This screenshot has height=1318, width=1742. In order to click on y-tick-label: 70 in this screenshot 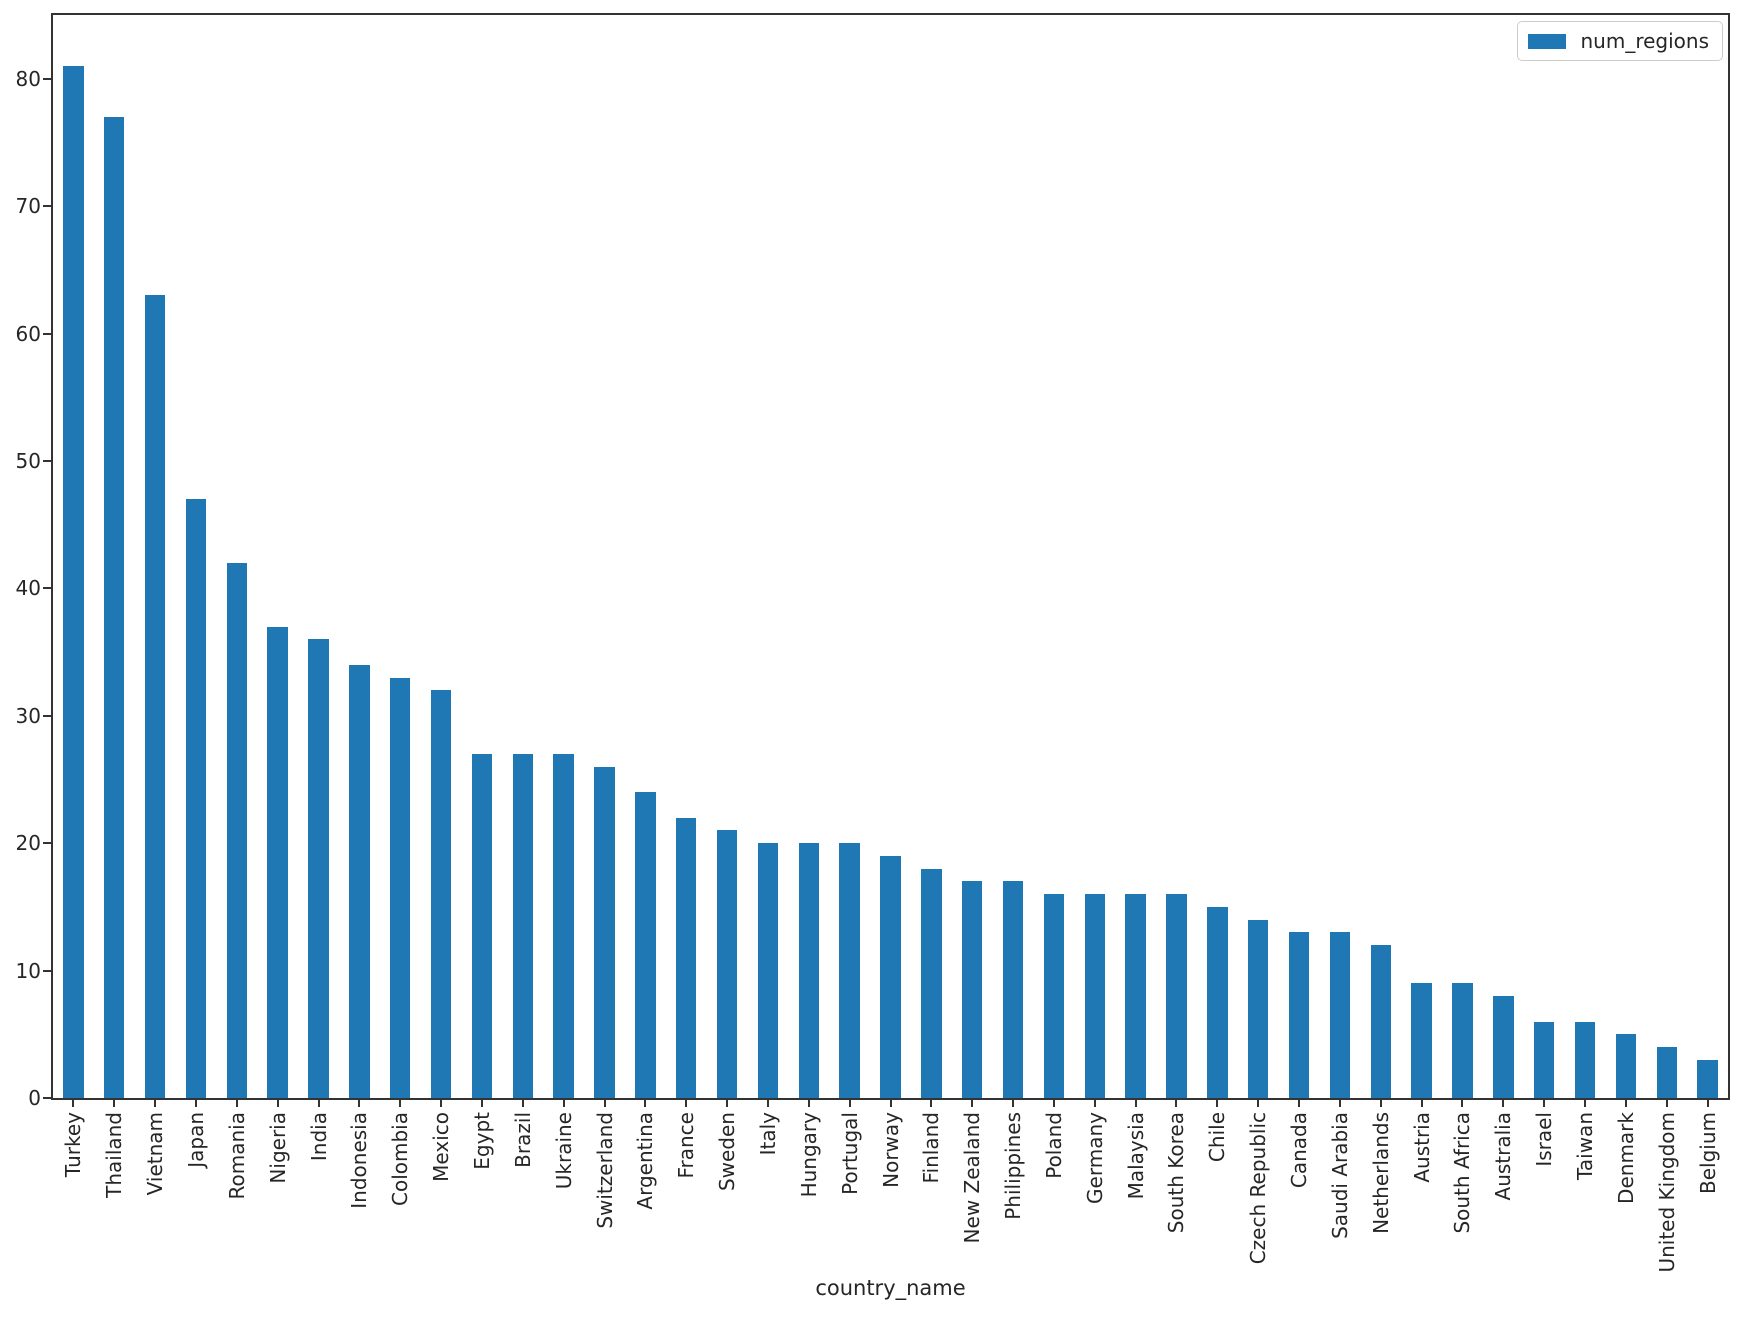, I will do `click(28, 206)`.